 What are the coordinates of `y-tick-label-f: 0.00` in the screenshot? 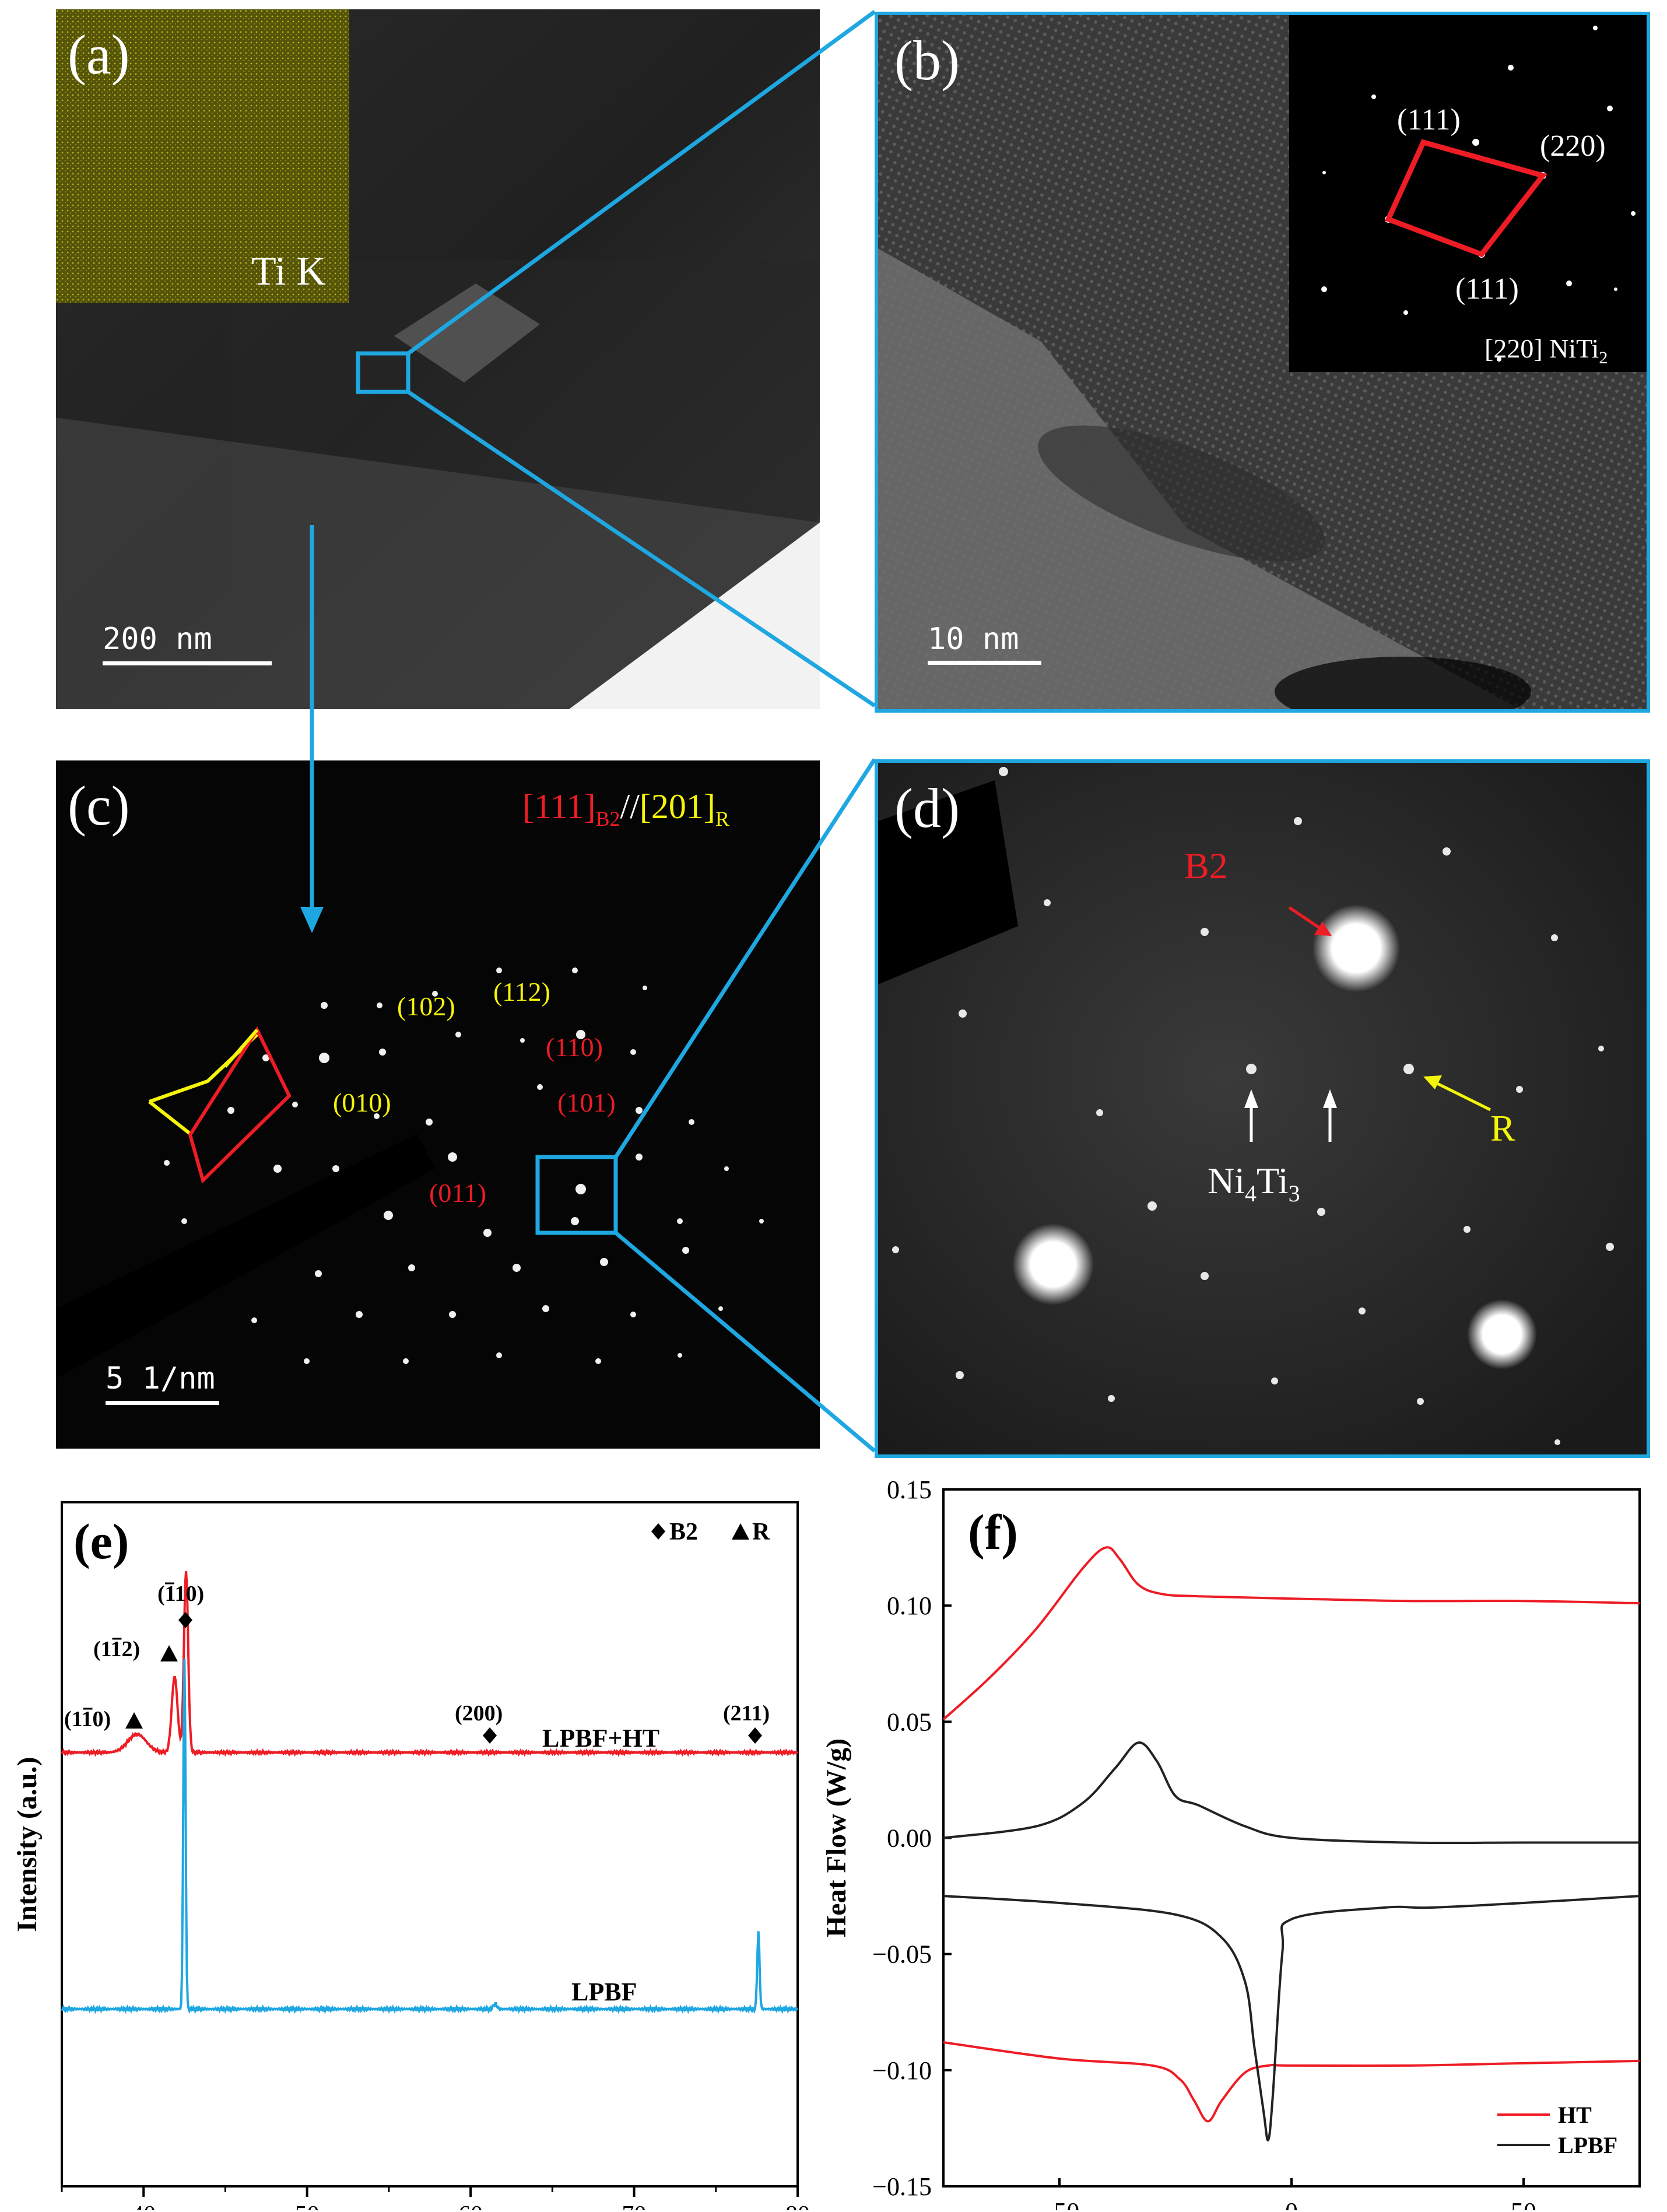 It's located at (909, 1839).